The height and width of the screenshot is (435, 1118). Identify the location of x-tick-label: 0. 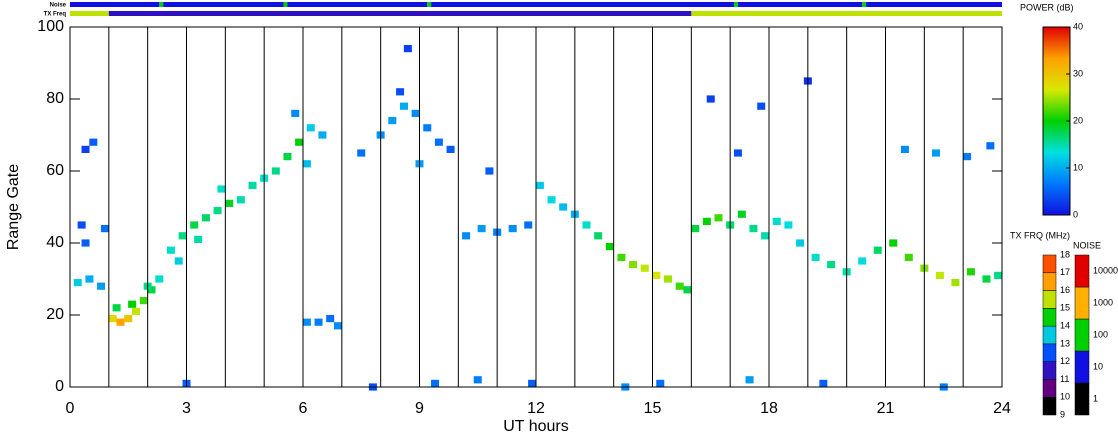
(70, 408).